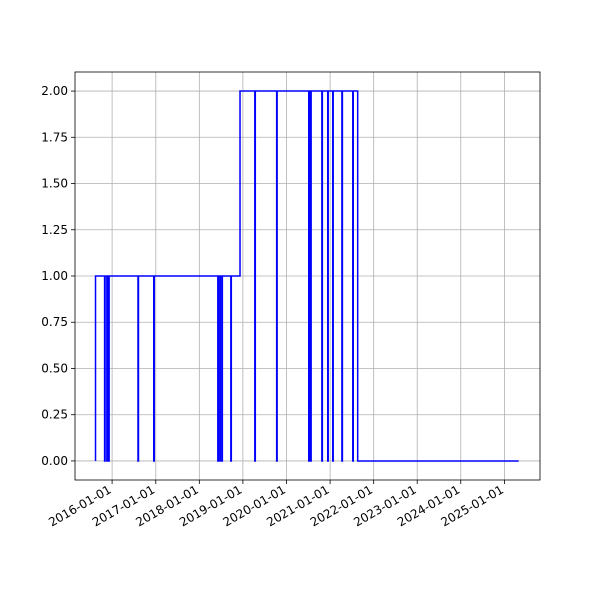 Image resolution: width=600 pixels, height=600 pixels. Describe the element at coordinates (54, 137) in the screenshot. I see `y-tick-label: 1.75` at that location.